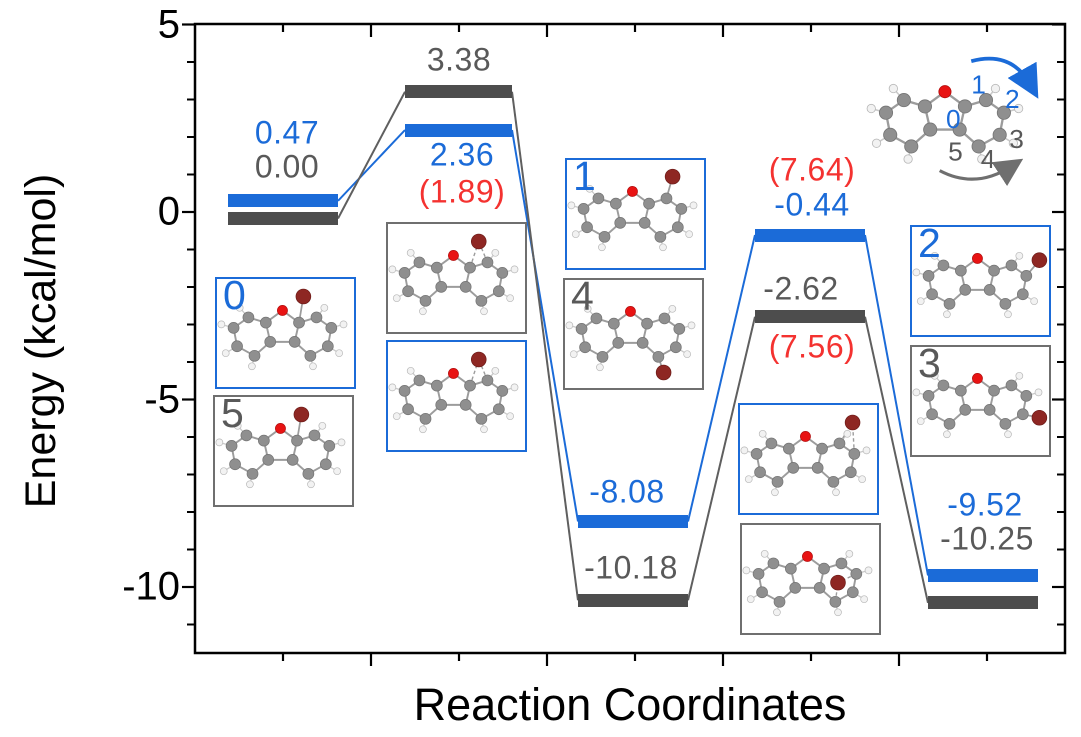 Image resolution: width=1081 pixels, height=737 pixels. I want to click on molecule-inset-ts1-blue, so click(456, 396).